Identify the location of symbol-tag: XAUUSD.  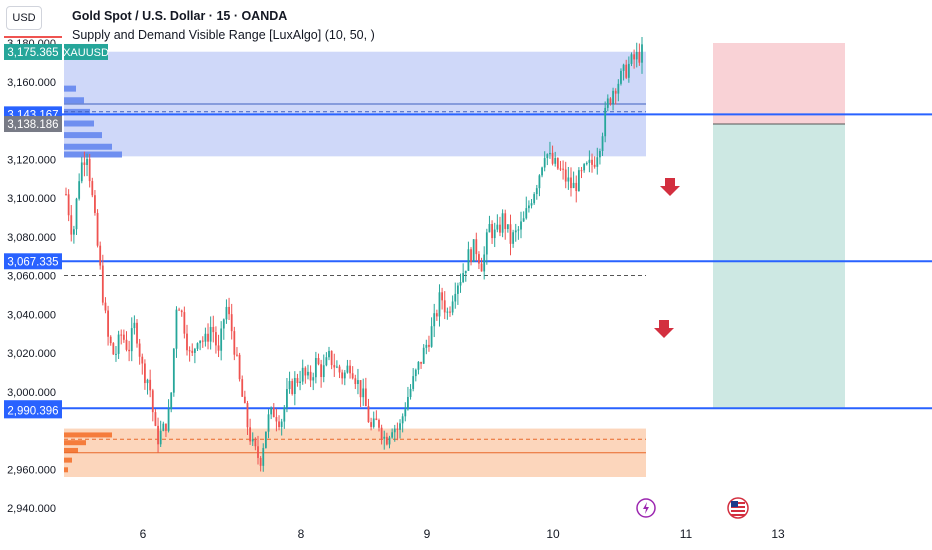
(86, 53).